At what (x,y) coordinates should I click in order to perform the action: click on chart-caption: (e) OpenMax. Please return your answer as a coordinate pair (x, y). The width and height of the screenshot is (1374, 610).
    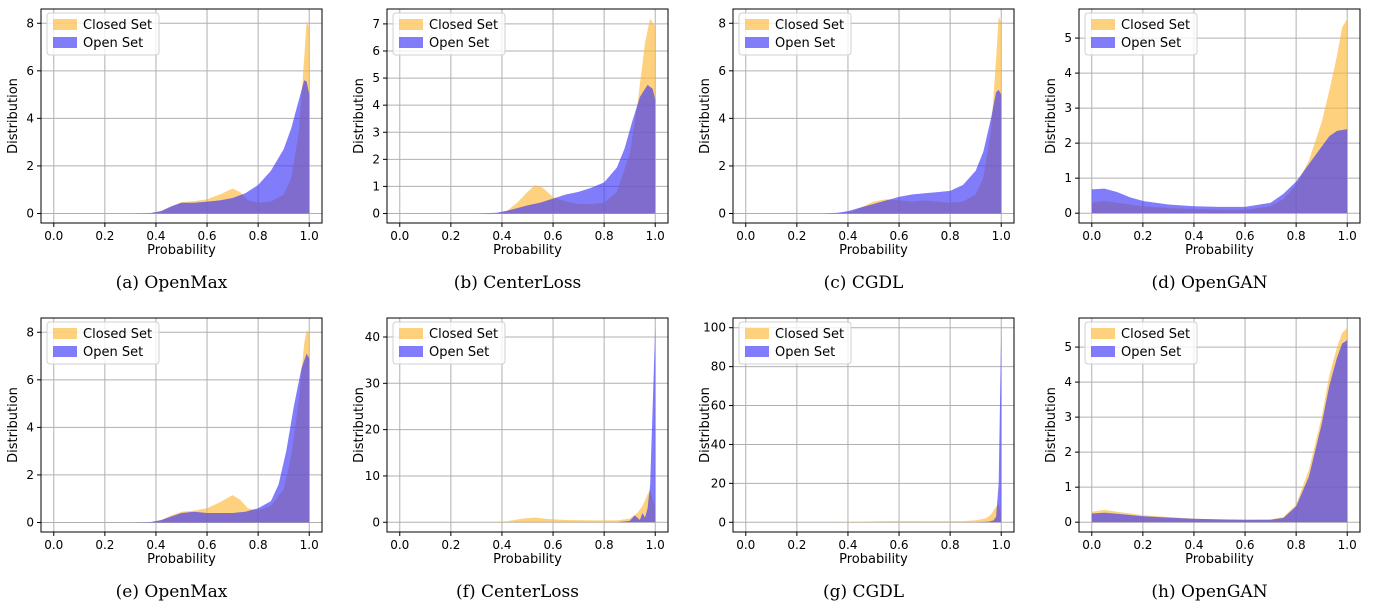
    Looking at the image, I should click on (171, 592).